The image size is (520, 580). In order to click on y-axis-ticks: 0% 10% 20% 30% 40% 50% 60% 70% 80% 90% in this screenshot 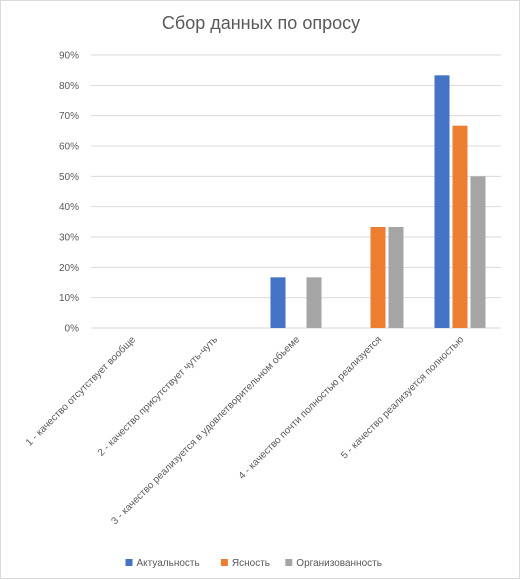, I will do `click(69, 193)`.